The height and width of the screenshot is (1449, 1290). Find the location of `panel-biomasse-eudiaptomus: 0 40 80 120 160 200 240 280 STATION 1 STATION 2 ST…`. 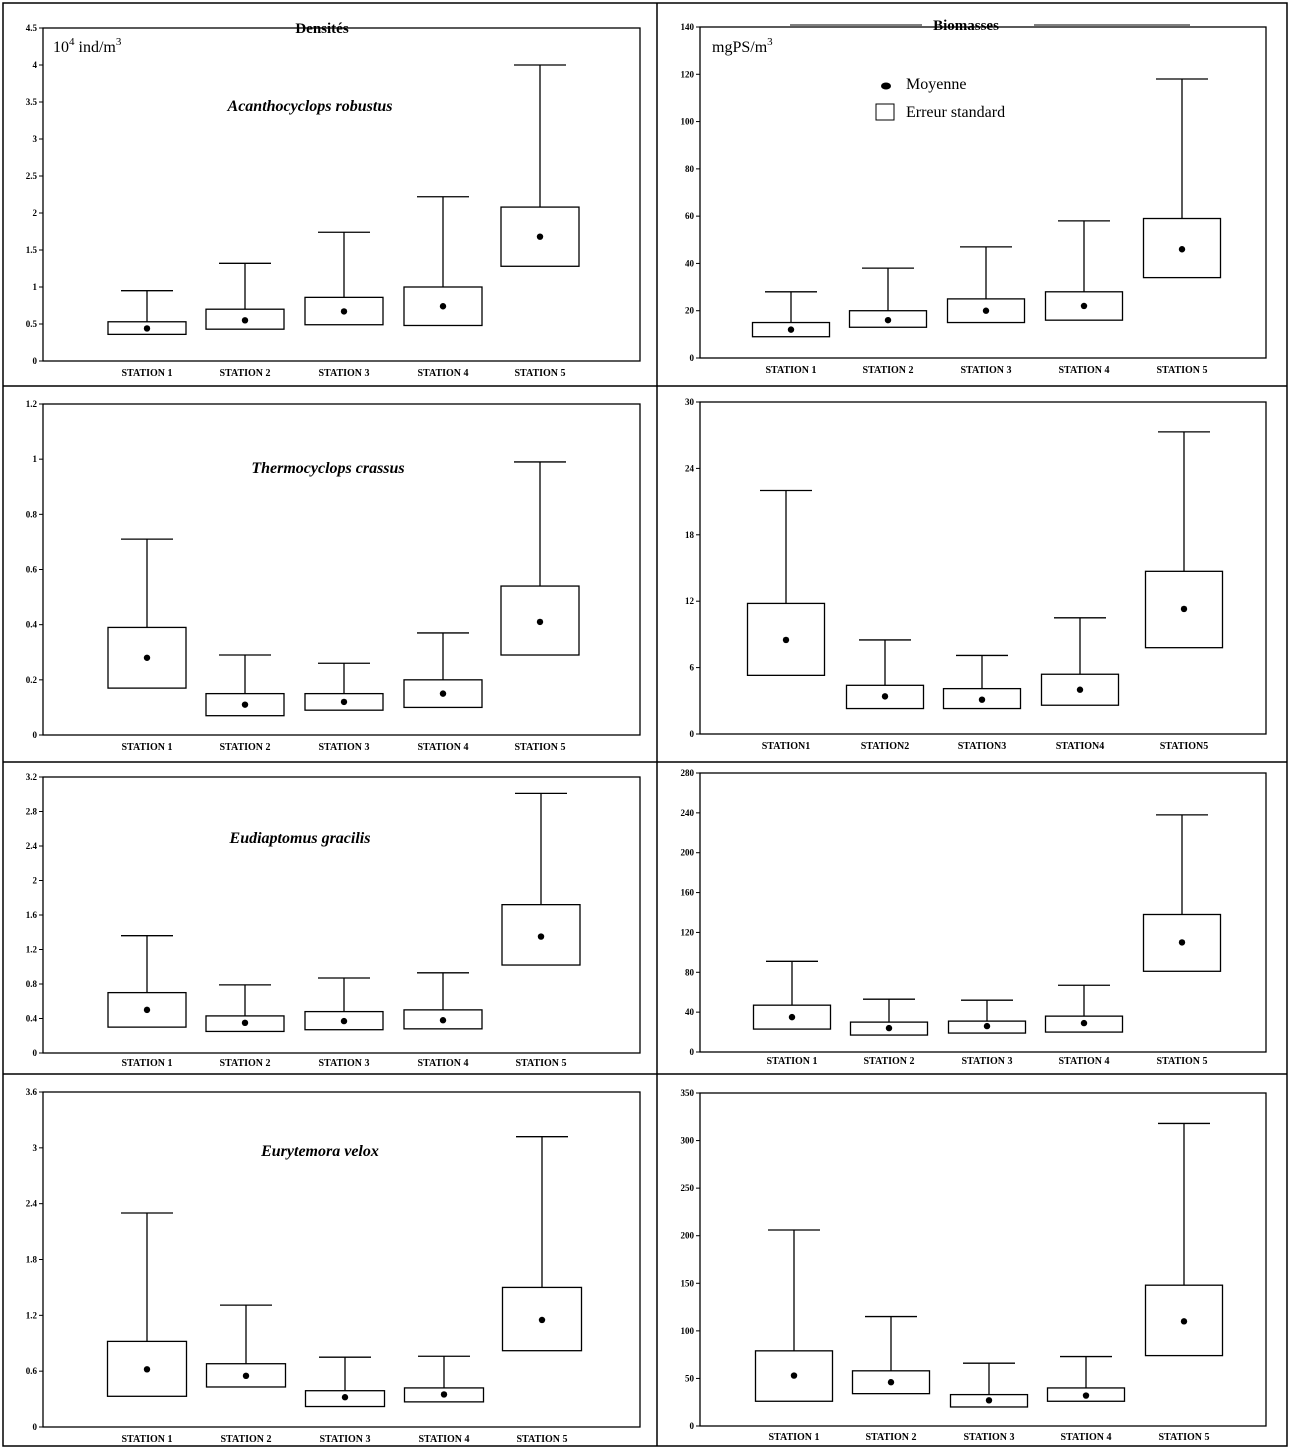

panel-biomasse-eudiaptomus: 0 40 80 120 160 200 240 280 STATION 1 STATION 2 ST… is located at coordinates (974, 917).